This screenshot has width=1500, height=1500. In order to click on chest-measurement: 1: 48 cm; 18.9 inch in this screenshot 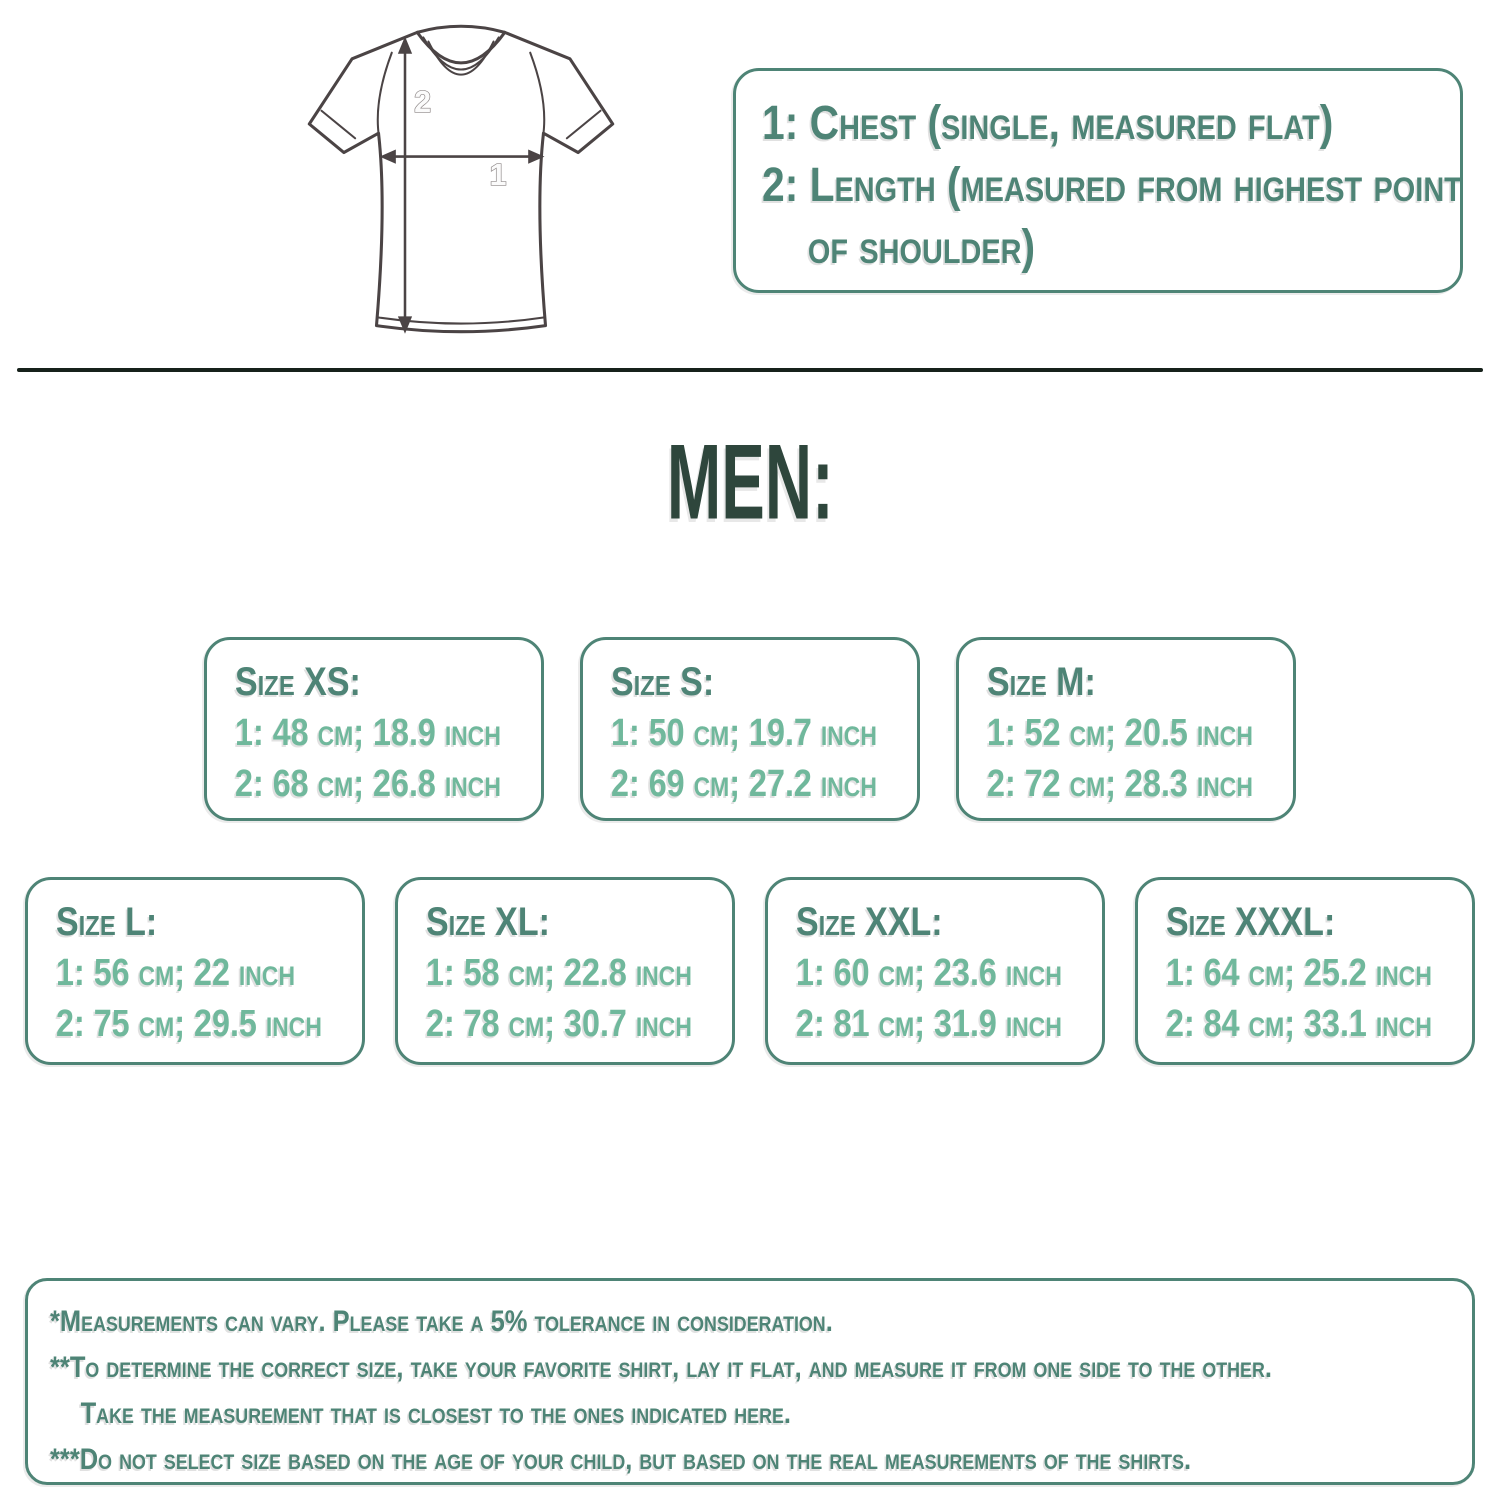, I will do `click(368, 733)`.